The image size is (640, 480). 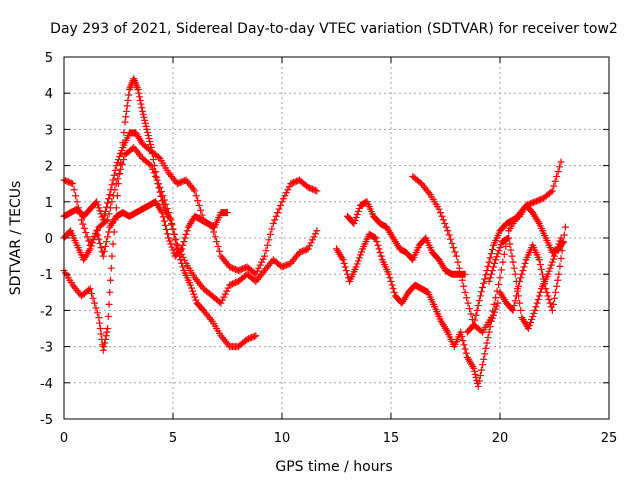 I want to click on y-tick-label: -3, so click(x=46, y=348).